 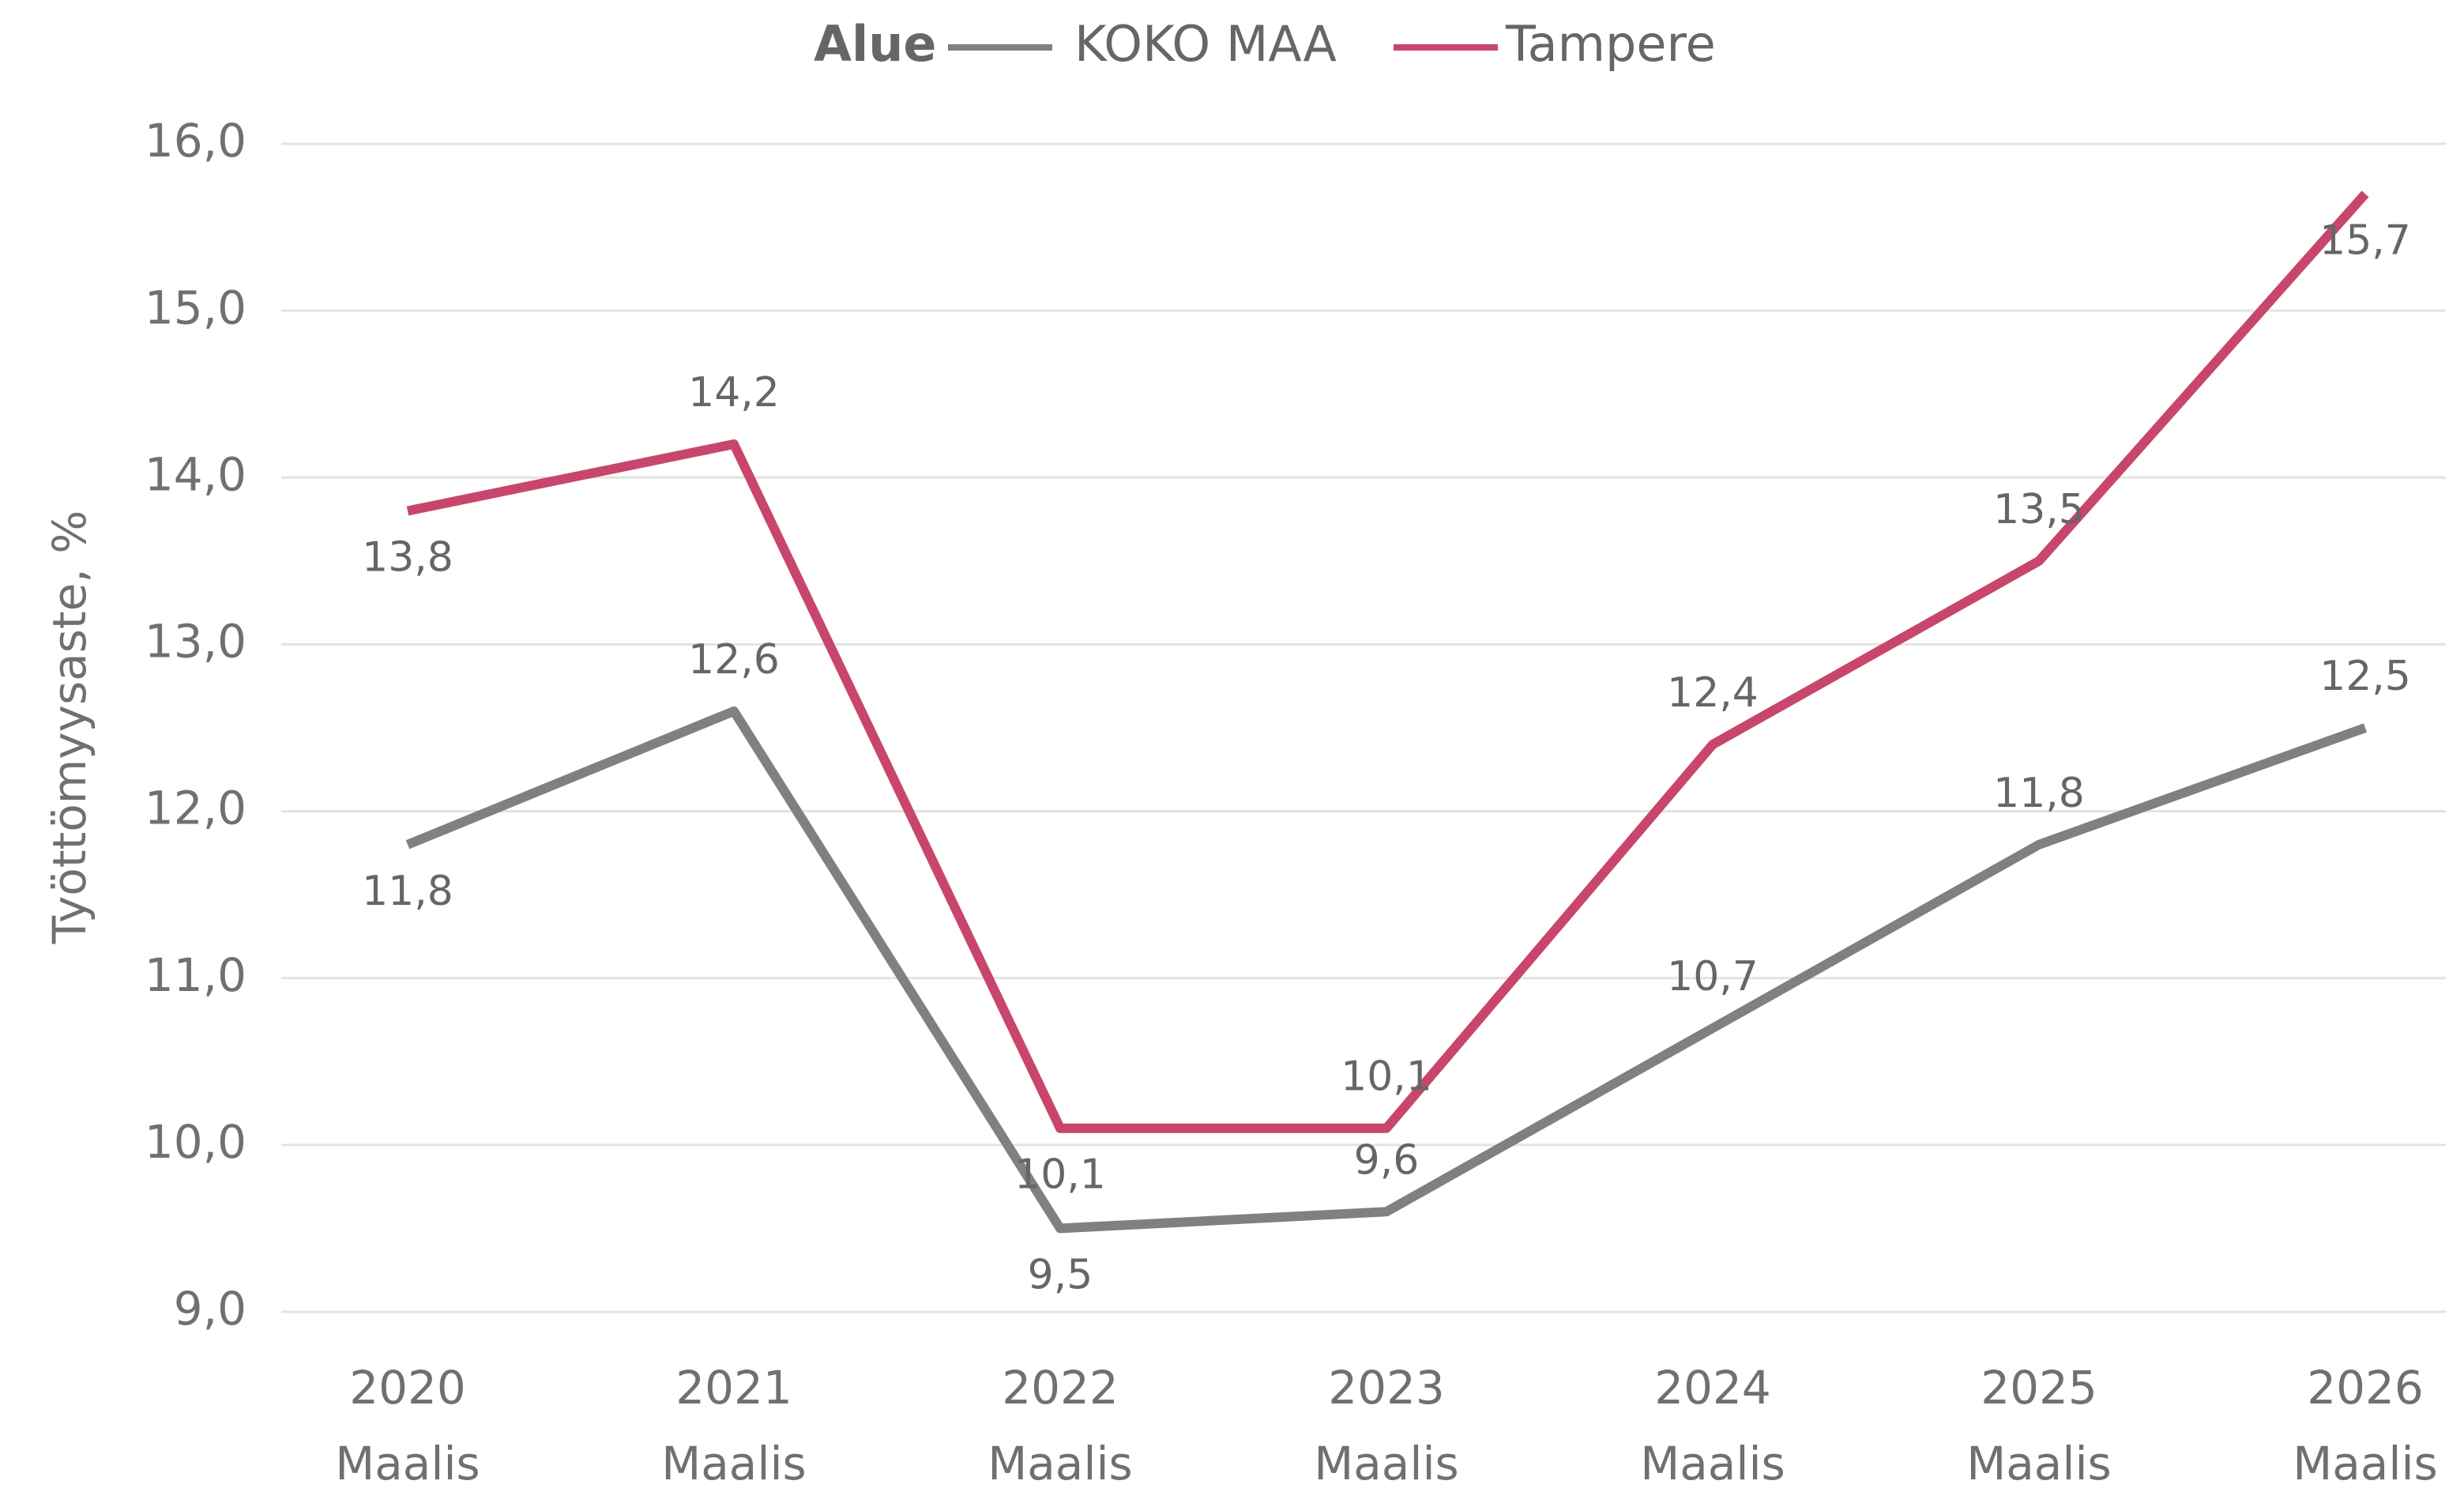 I want to click on x-tick-label: 2022 Maalis, so click(x=1060, y=1425).